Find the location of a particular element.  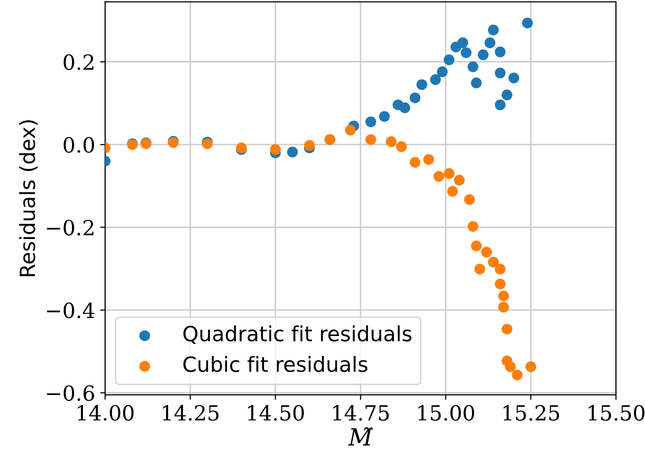

x-tick-label: 14.50 is located at coordinates (276, 412).